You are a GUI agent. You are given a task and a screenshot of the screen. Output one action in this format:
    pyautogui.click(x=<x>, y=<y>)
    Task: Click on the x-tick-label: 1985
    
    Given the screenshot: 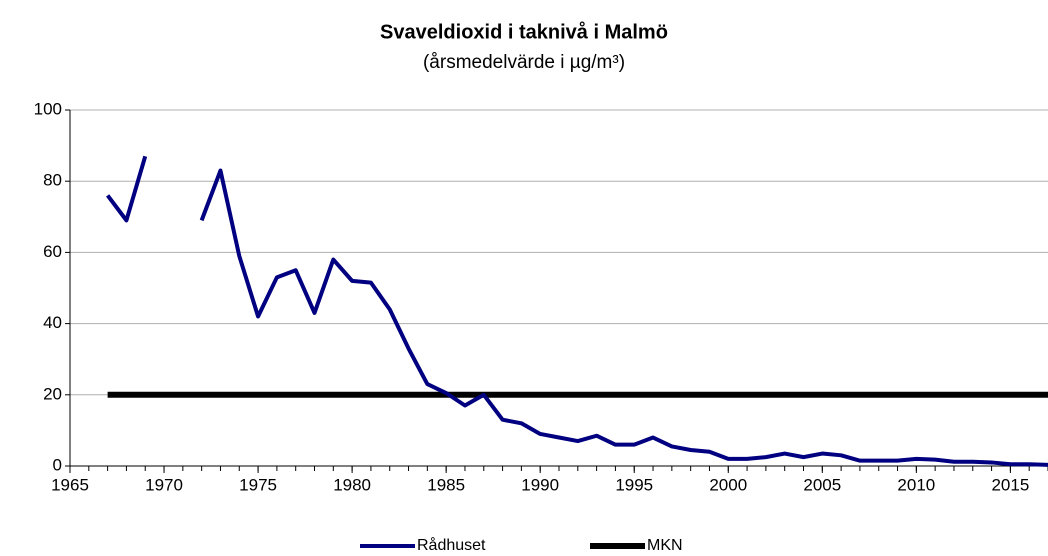 What is the action you would take?
    pyautogui.click(x=446, y=484)
    